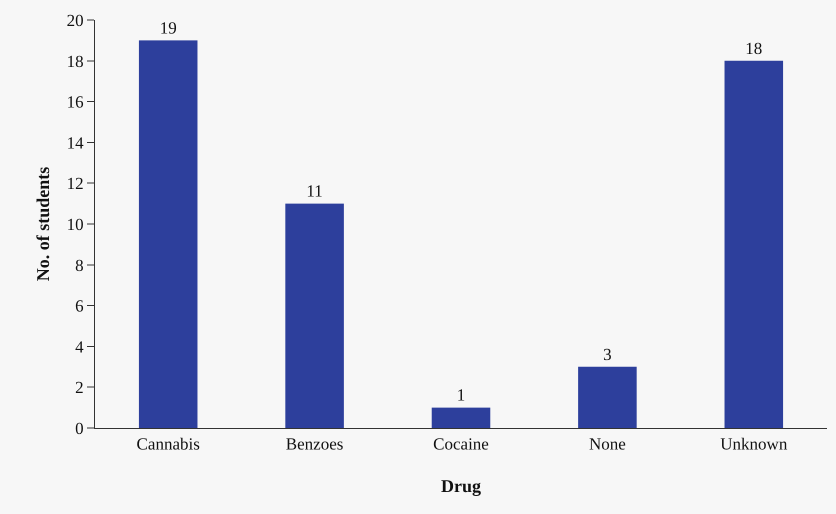 This screenshot has height=514, width=836. Describe the element at coordinates (79, 346) in the screenshot. I see `y-tick-label: 4` at that location.